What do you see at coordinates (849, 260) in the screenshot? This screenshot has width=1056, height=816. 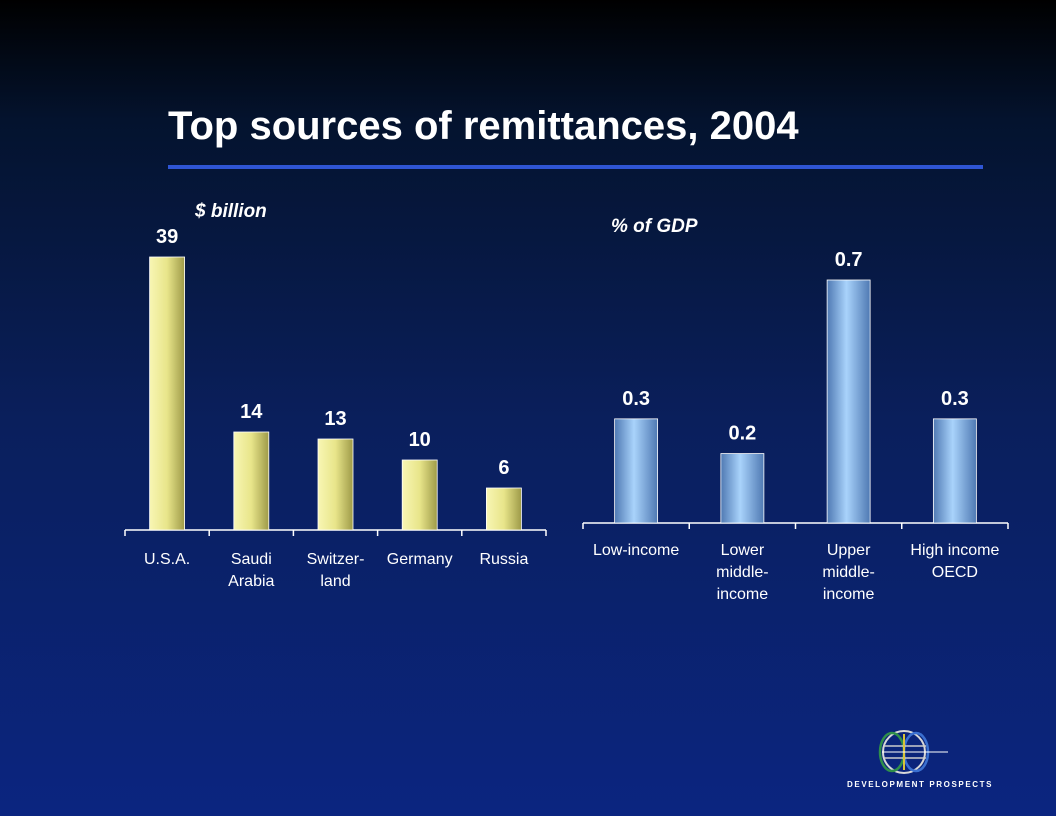 I see `bar-value-label: 0.7` at bounding box center [849, 260].